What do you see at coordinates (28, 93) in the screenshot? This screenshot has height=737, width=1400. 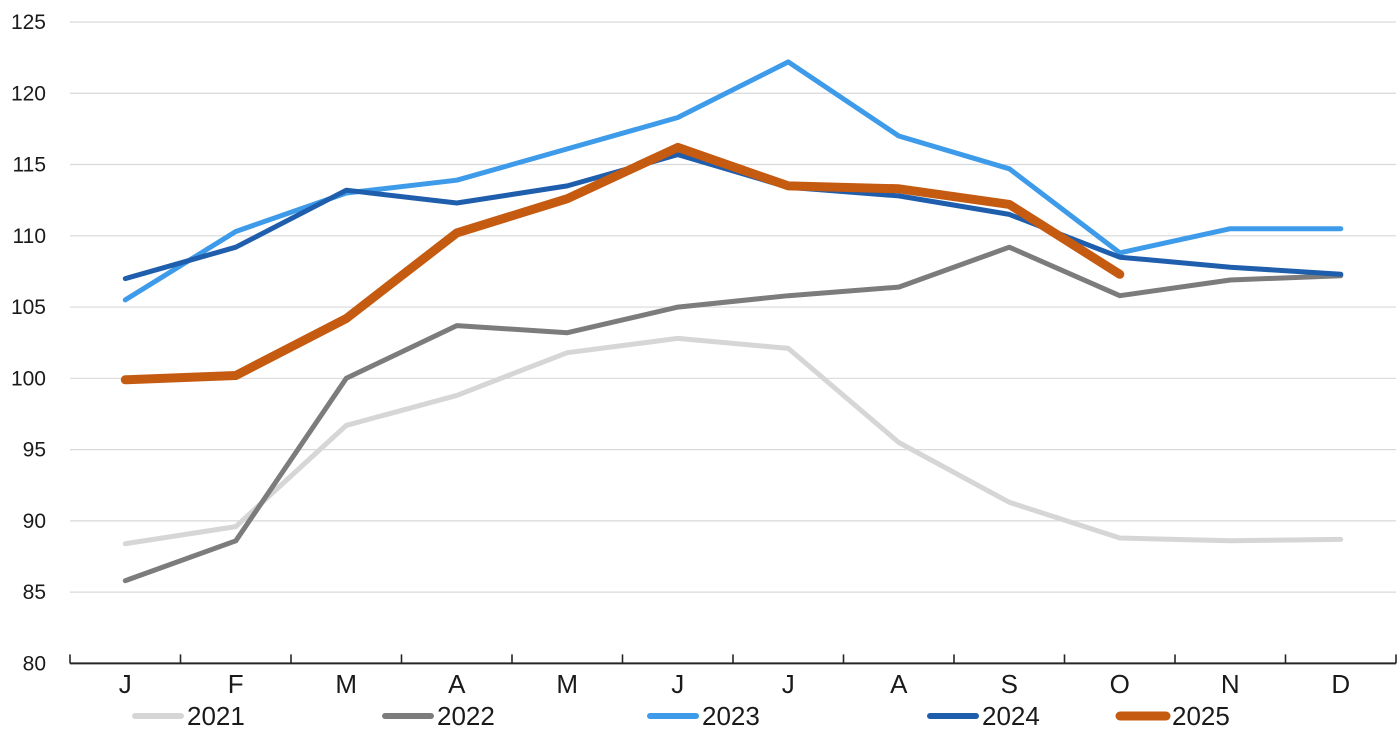 I see `y-tick-label: 120` at bounding box center [28, 93].